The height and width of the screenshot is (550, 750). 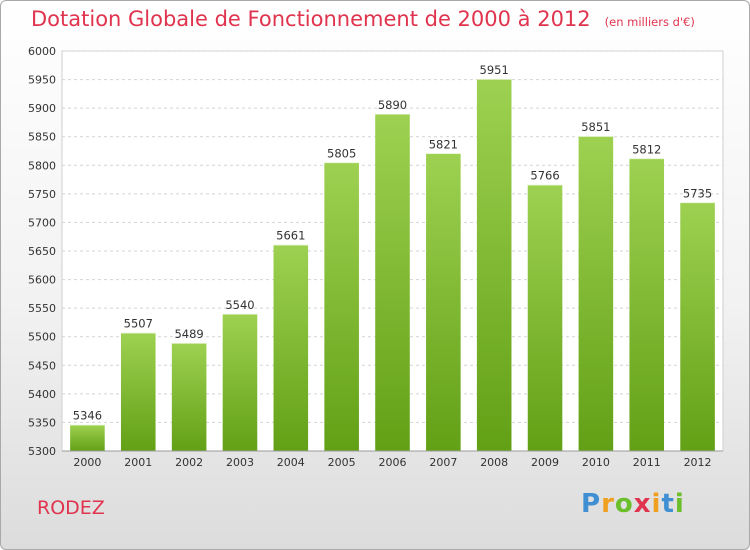 I want to click on proxiti-logo: Proxiti, so click(x=633, y=504).